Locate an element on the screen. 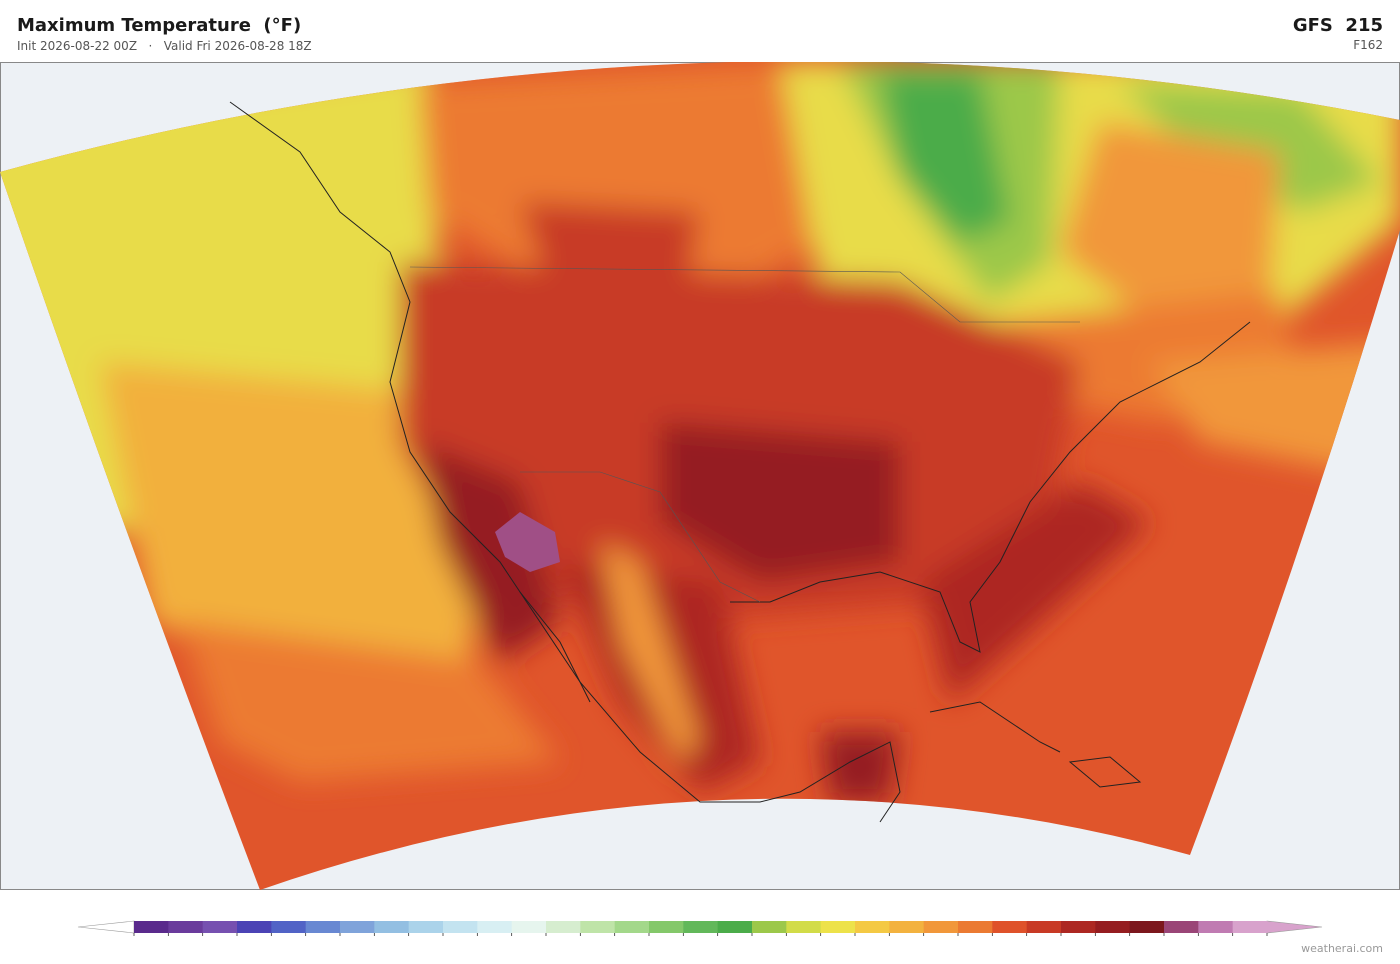 This screenshot has height=964, width=1400. colorbar-under is located at coordinates (106, 927).